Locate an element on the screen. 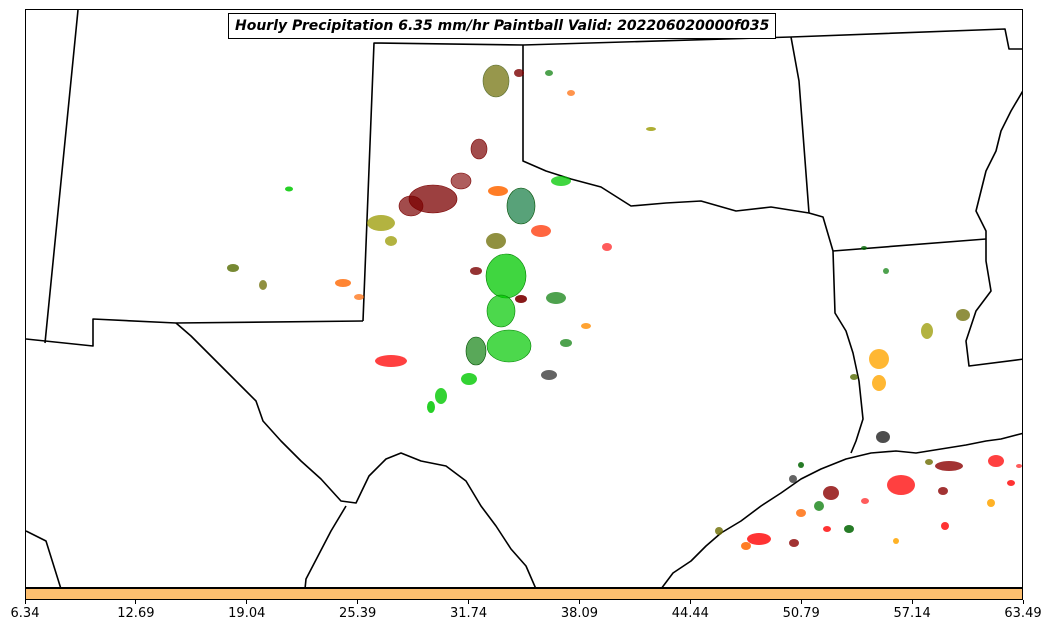 This screenshot has height=633, width=1053. colorbar-tick-label: 6.34 is located at coordinates (25, 613).